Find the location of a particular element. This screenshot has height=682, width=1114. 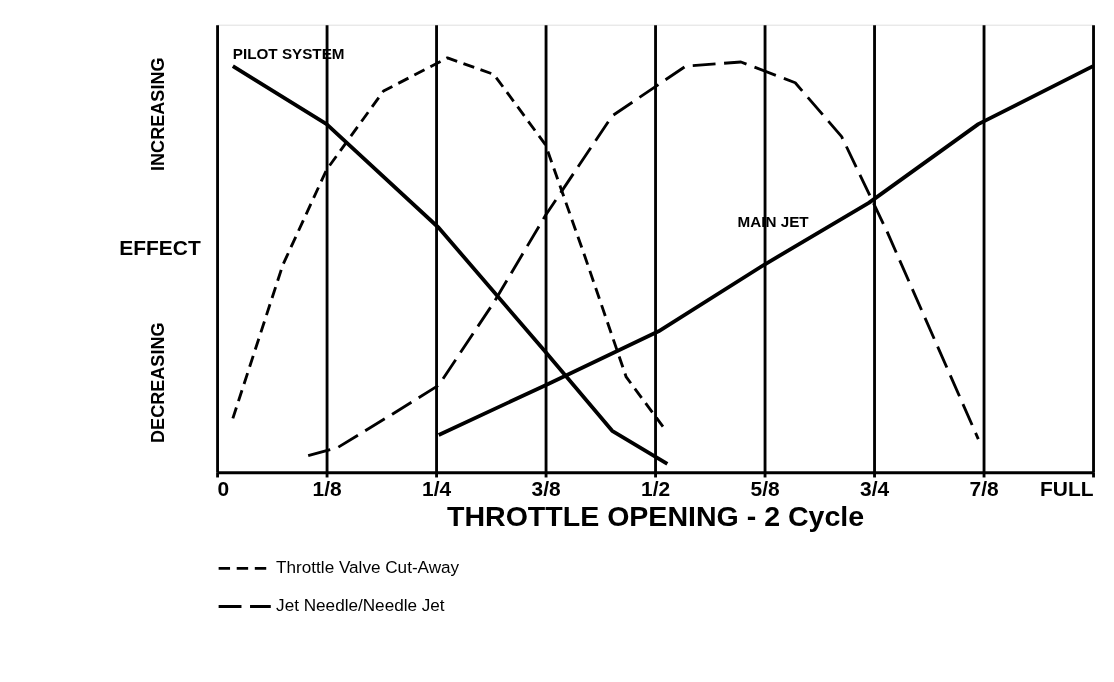

x-tick-label: 3/8 is located at coordinates (546, 488).